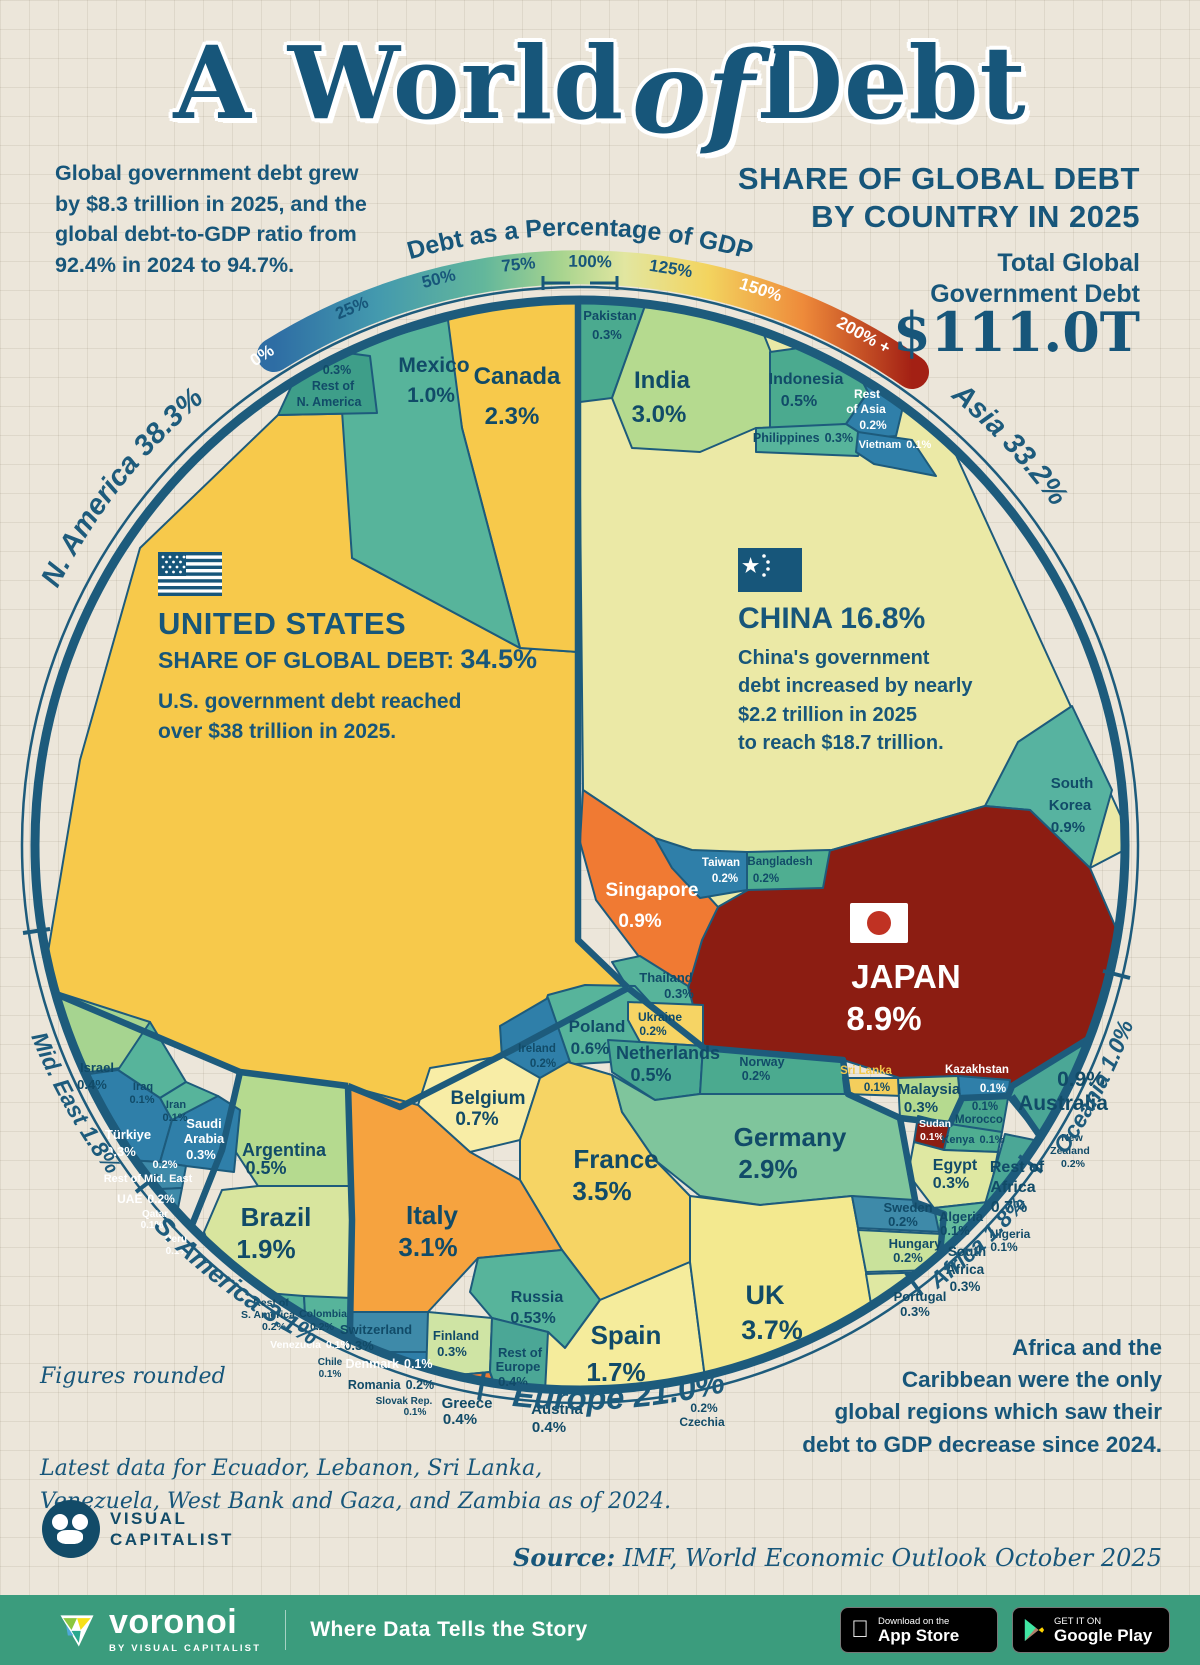 Image resolution: width=1200 pixels, height=1665 pixels. Describe the element at coordinates (337, 370) in the screenshot. I see `label-rest-na-0: 0.3%` at that location.